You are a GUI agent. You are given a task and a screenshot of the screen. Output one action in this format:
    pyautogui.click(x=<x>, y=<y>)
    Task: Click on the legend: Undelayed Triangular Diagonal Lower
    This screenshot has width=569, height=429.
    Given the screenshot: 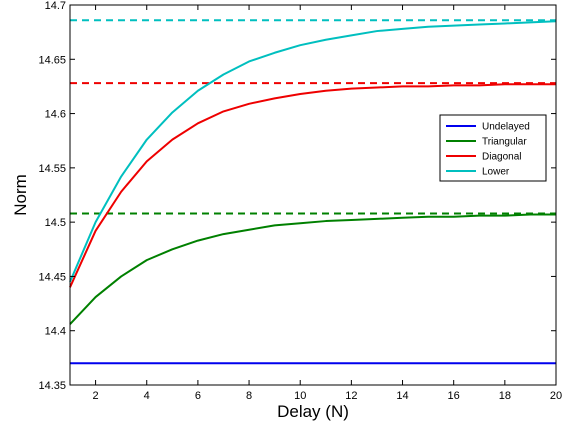 What is the action you would take?
    pyautogui.click(x=493, y=148)
    